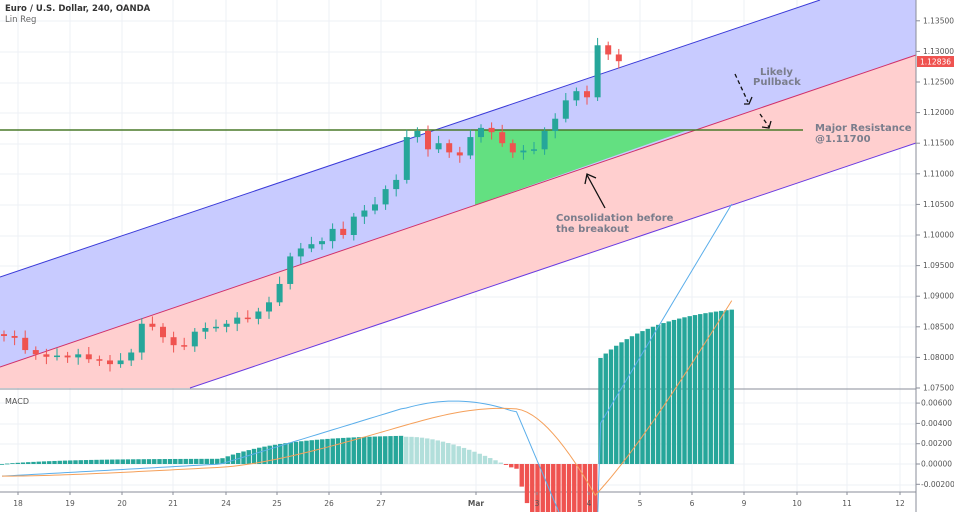  What do you see at coordinates (122, 503) in the screenshot?
I see `time-tick-label: 20` at bounding box center [122, 503].